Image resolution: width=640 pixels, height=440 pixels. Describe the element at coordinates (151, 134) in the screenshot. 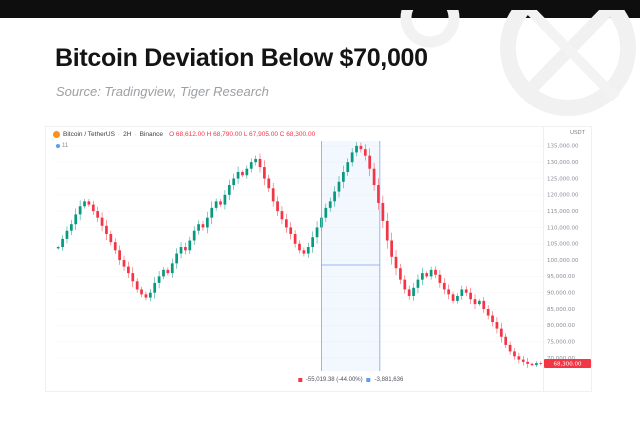

I see `exchange-label: Binance` at that location.